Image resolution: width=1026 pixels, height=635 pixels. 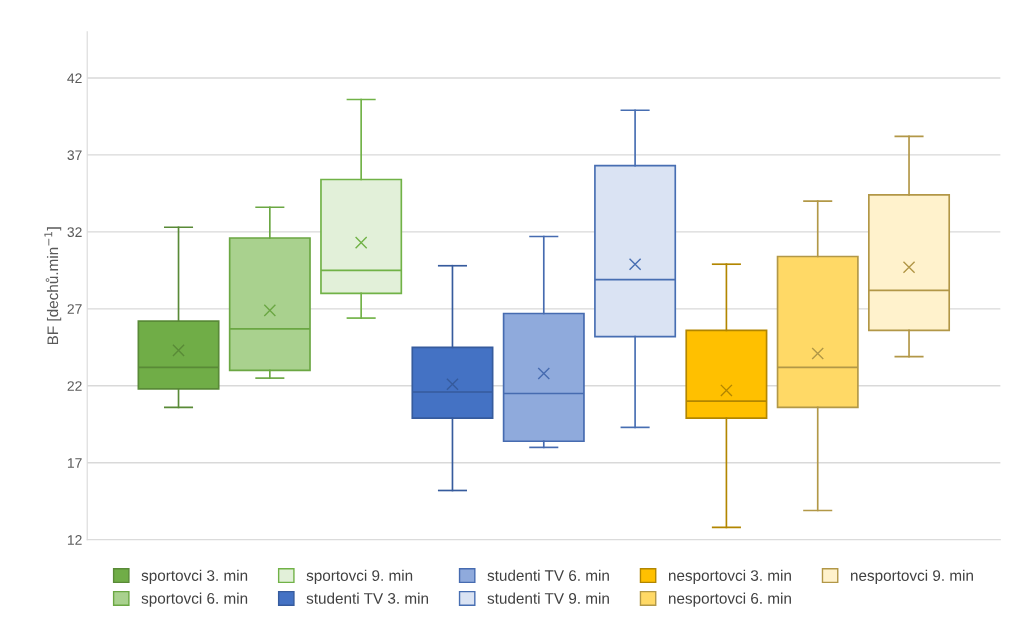 I want to click on legend-label: nesportovci 6. min, so click(x=729, y=599).